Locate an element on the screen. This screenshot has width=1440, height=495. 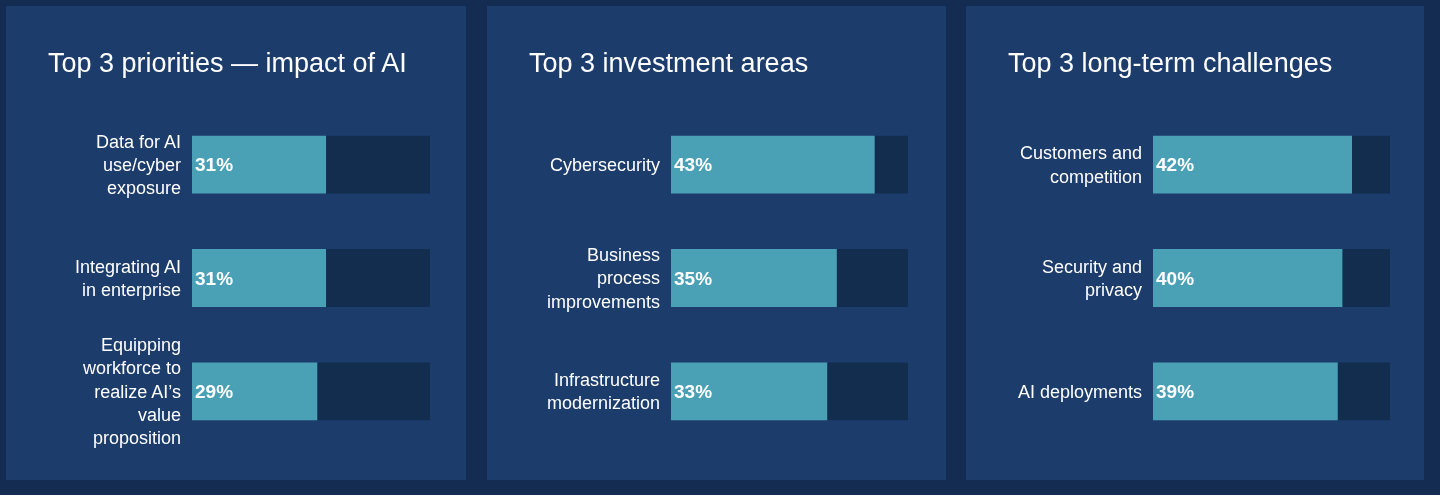
y-tick-label: Integrating AI in enterprise is located at coordinates (127, 278).